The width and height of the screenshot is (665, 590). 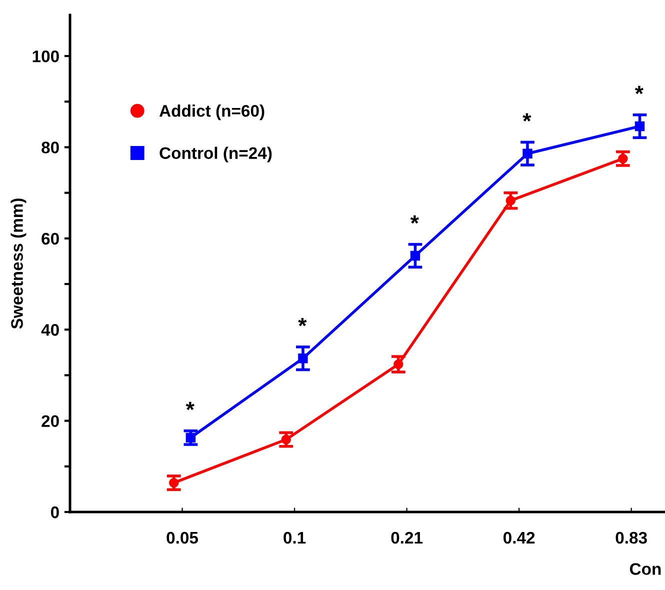 I want to click on x-tick-label: 0.83, so click(x=631, y=538).